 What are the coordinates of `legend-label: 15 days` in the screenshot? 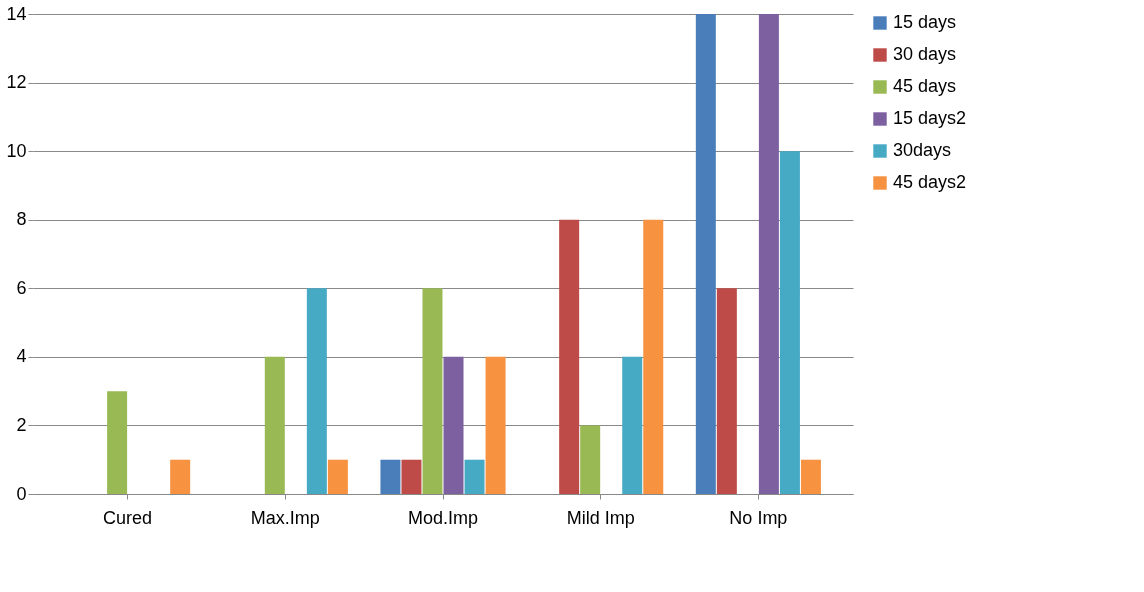 It's located at (925, 22).